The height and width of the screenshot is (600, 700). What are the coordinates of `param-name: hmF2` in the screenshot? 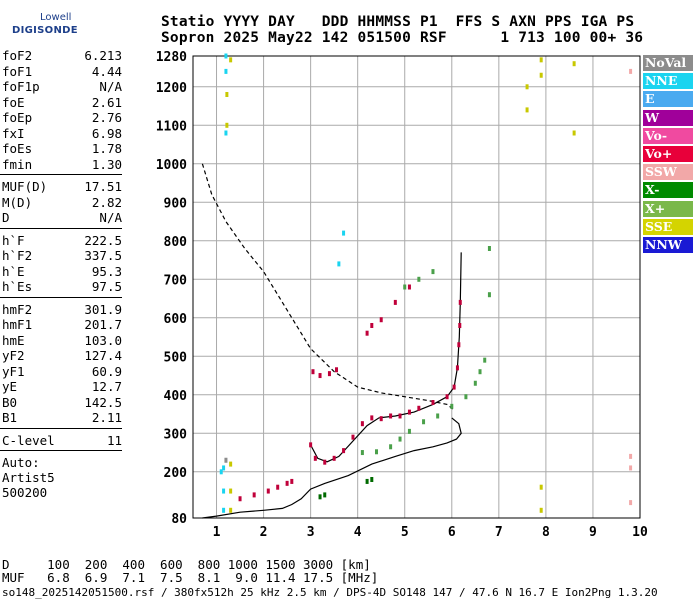 It's located at (17, 309).